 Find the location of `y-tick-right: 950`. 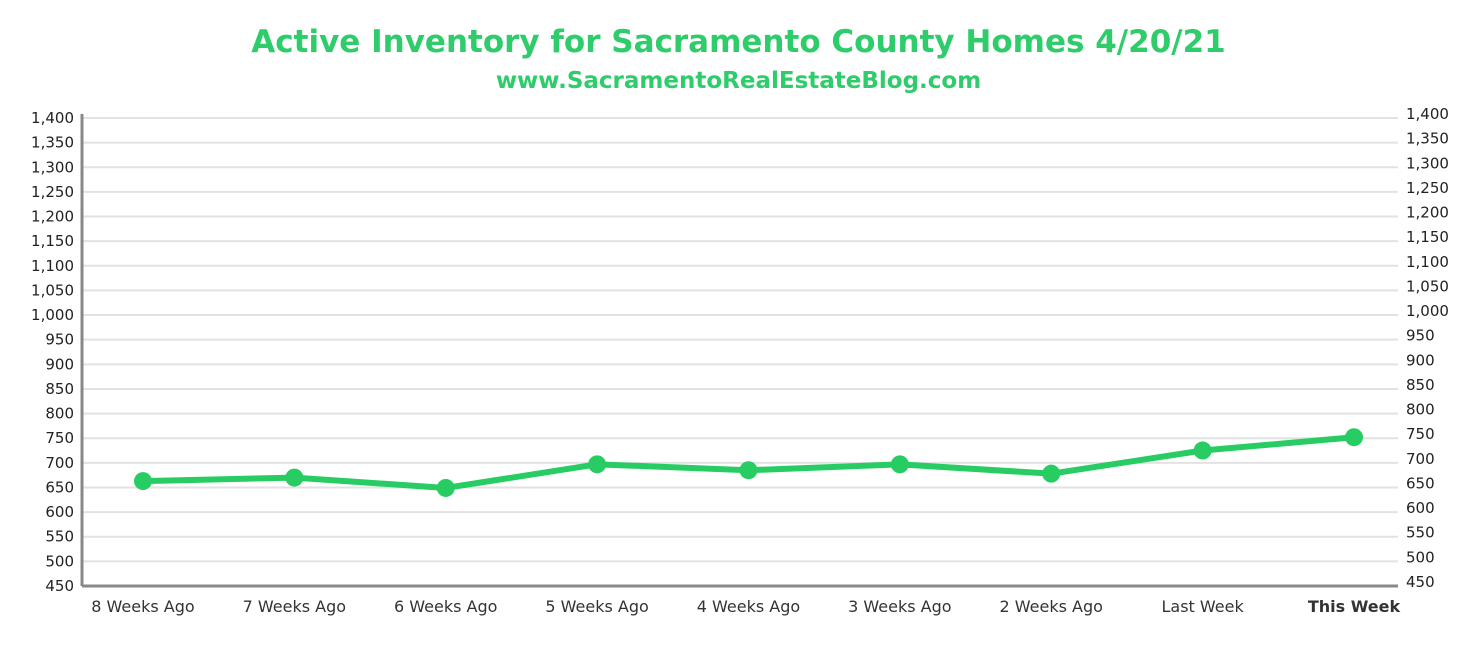

y-tick-right: 950 is located at coordinates (1420, 336).